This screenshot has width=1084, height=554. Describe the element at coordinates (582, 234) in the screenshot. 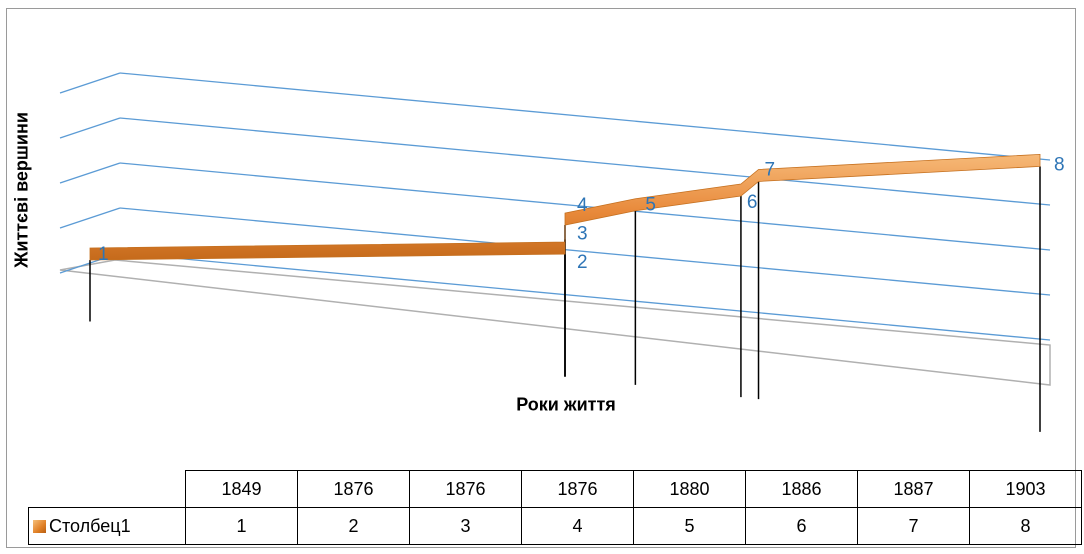

I see `data-label: 3` at that location.